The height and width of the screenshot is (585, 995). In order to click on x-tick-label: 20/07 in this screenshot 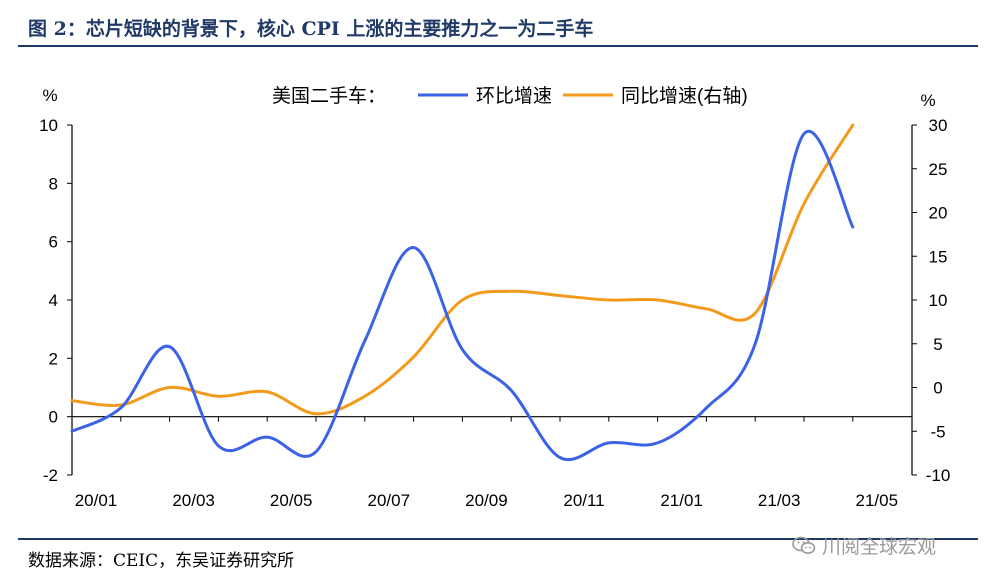, I will do `click(389, 500)`.